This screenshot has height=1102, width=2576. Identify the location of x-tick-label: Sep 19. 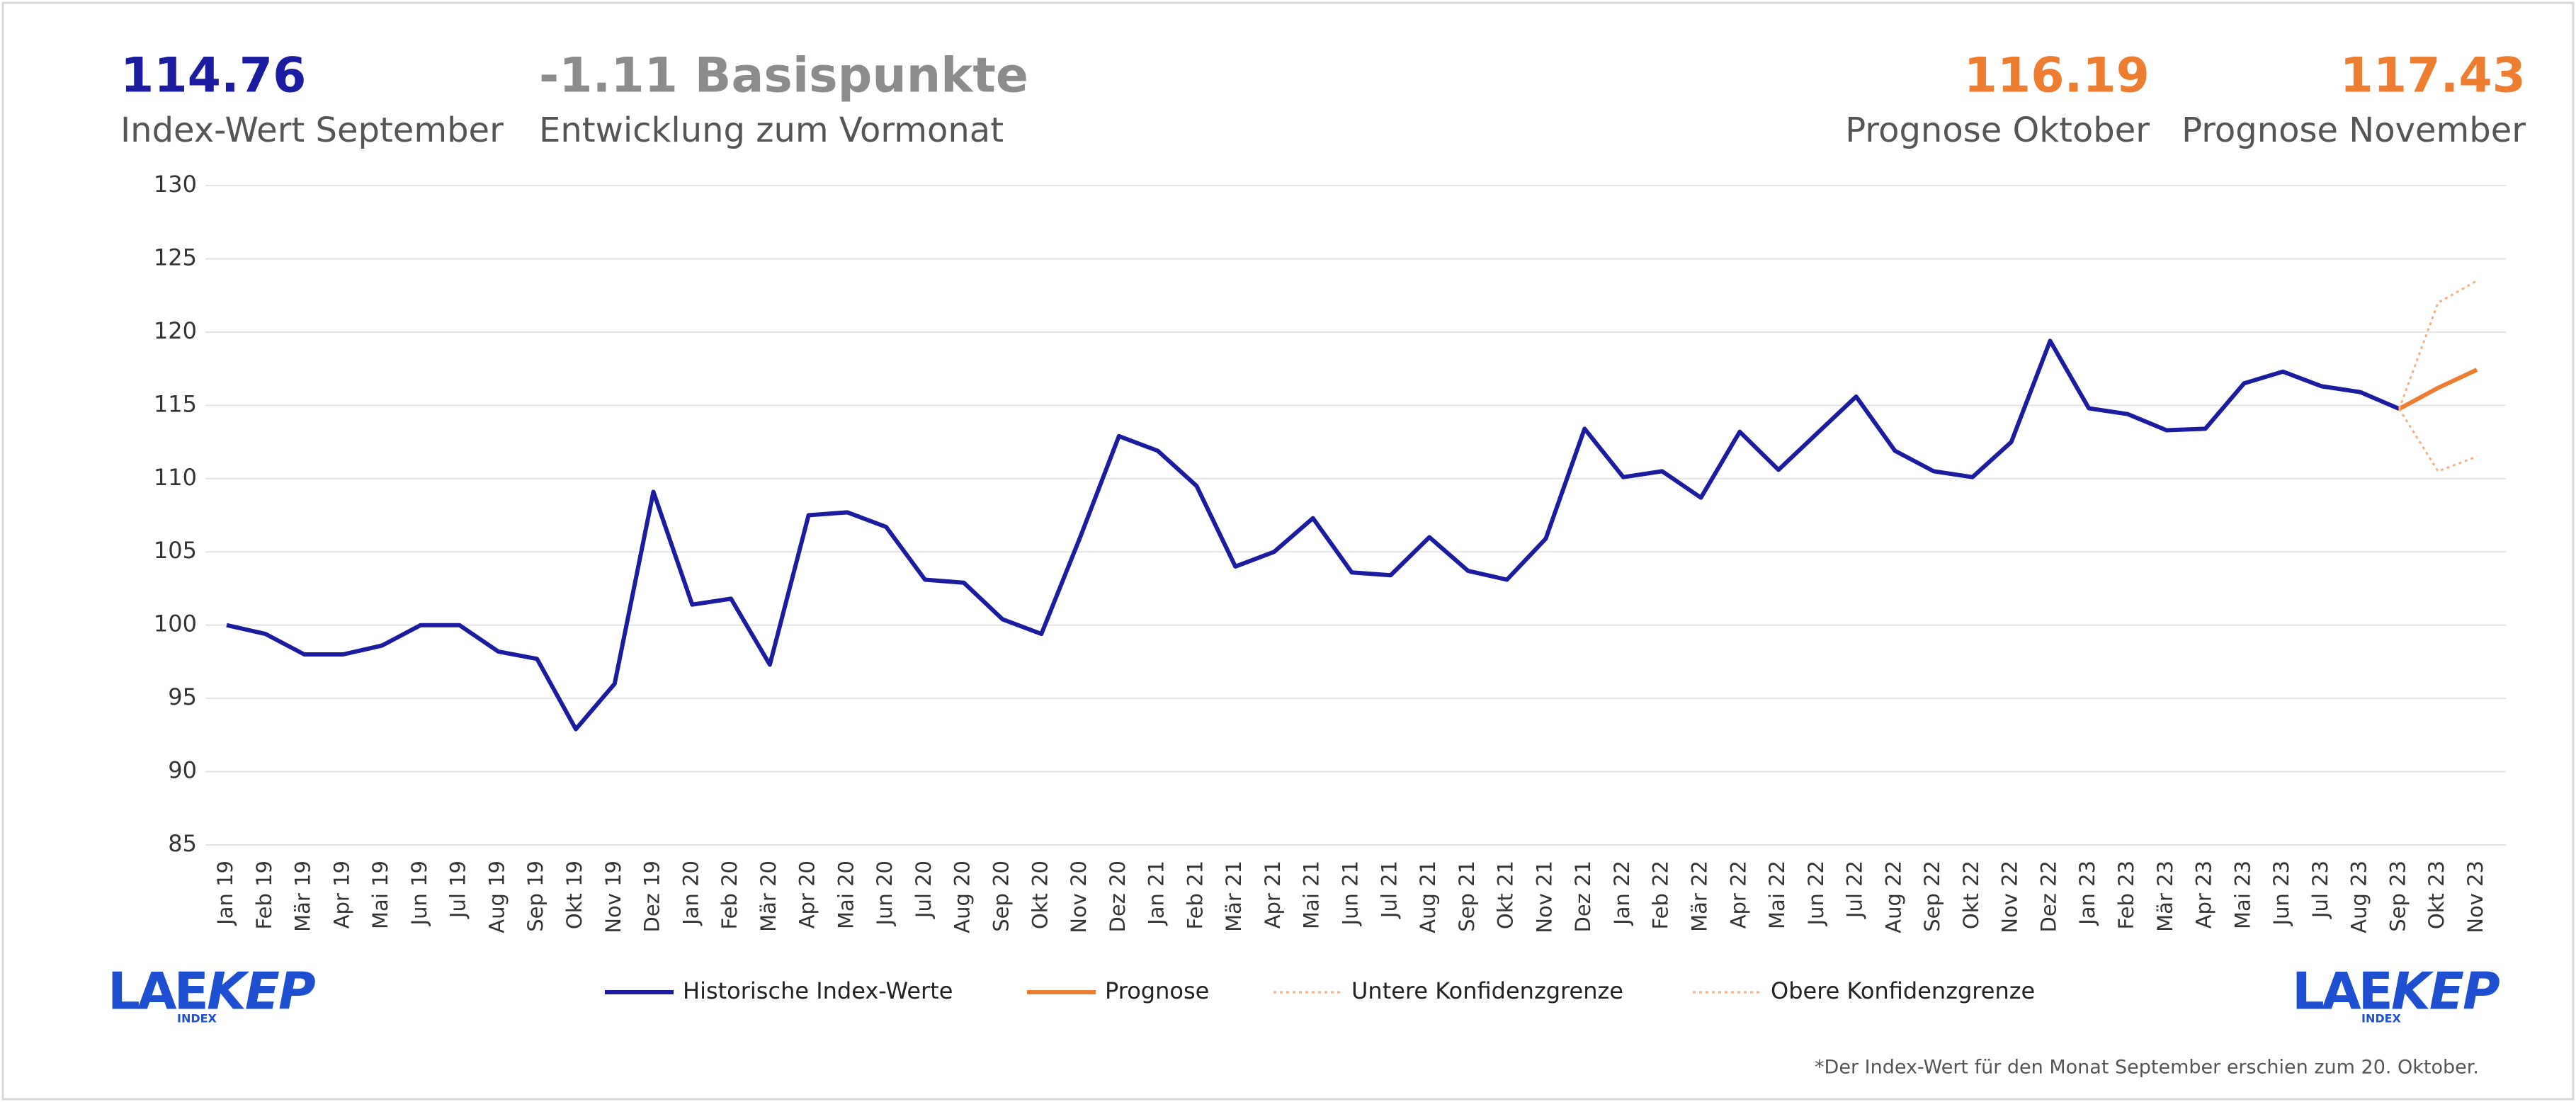
(535, 896).